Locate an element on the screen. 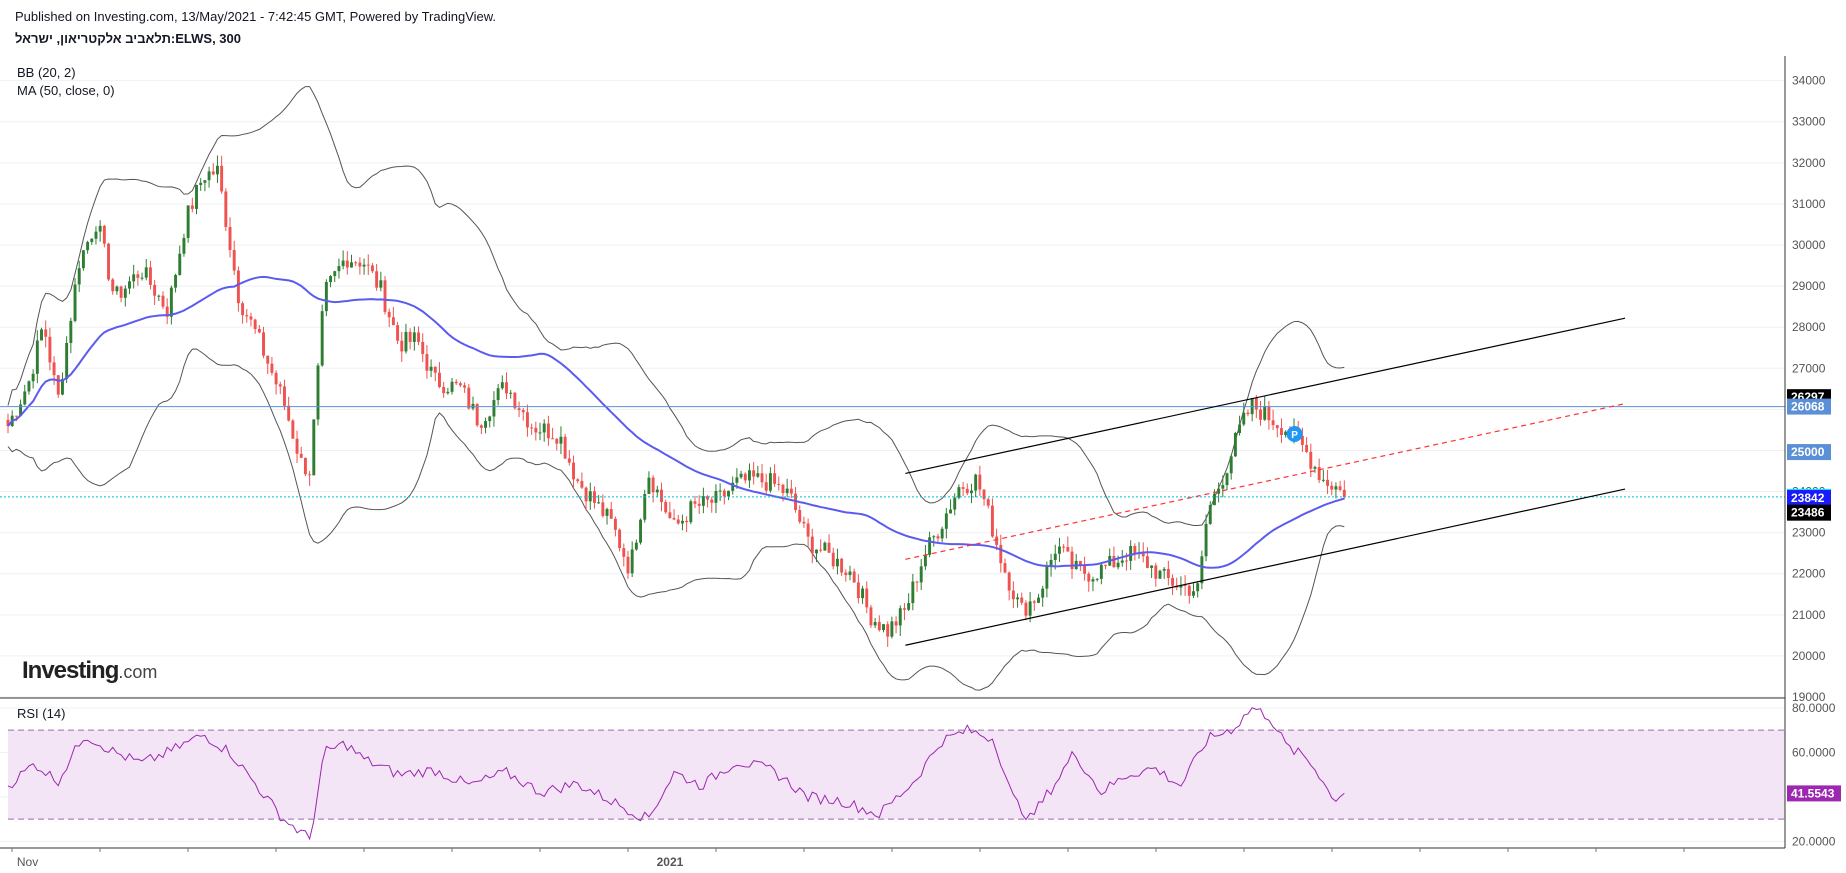  price-tag-label: 25000 is located at coordinates (1808, 452).